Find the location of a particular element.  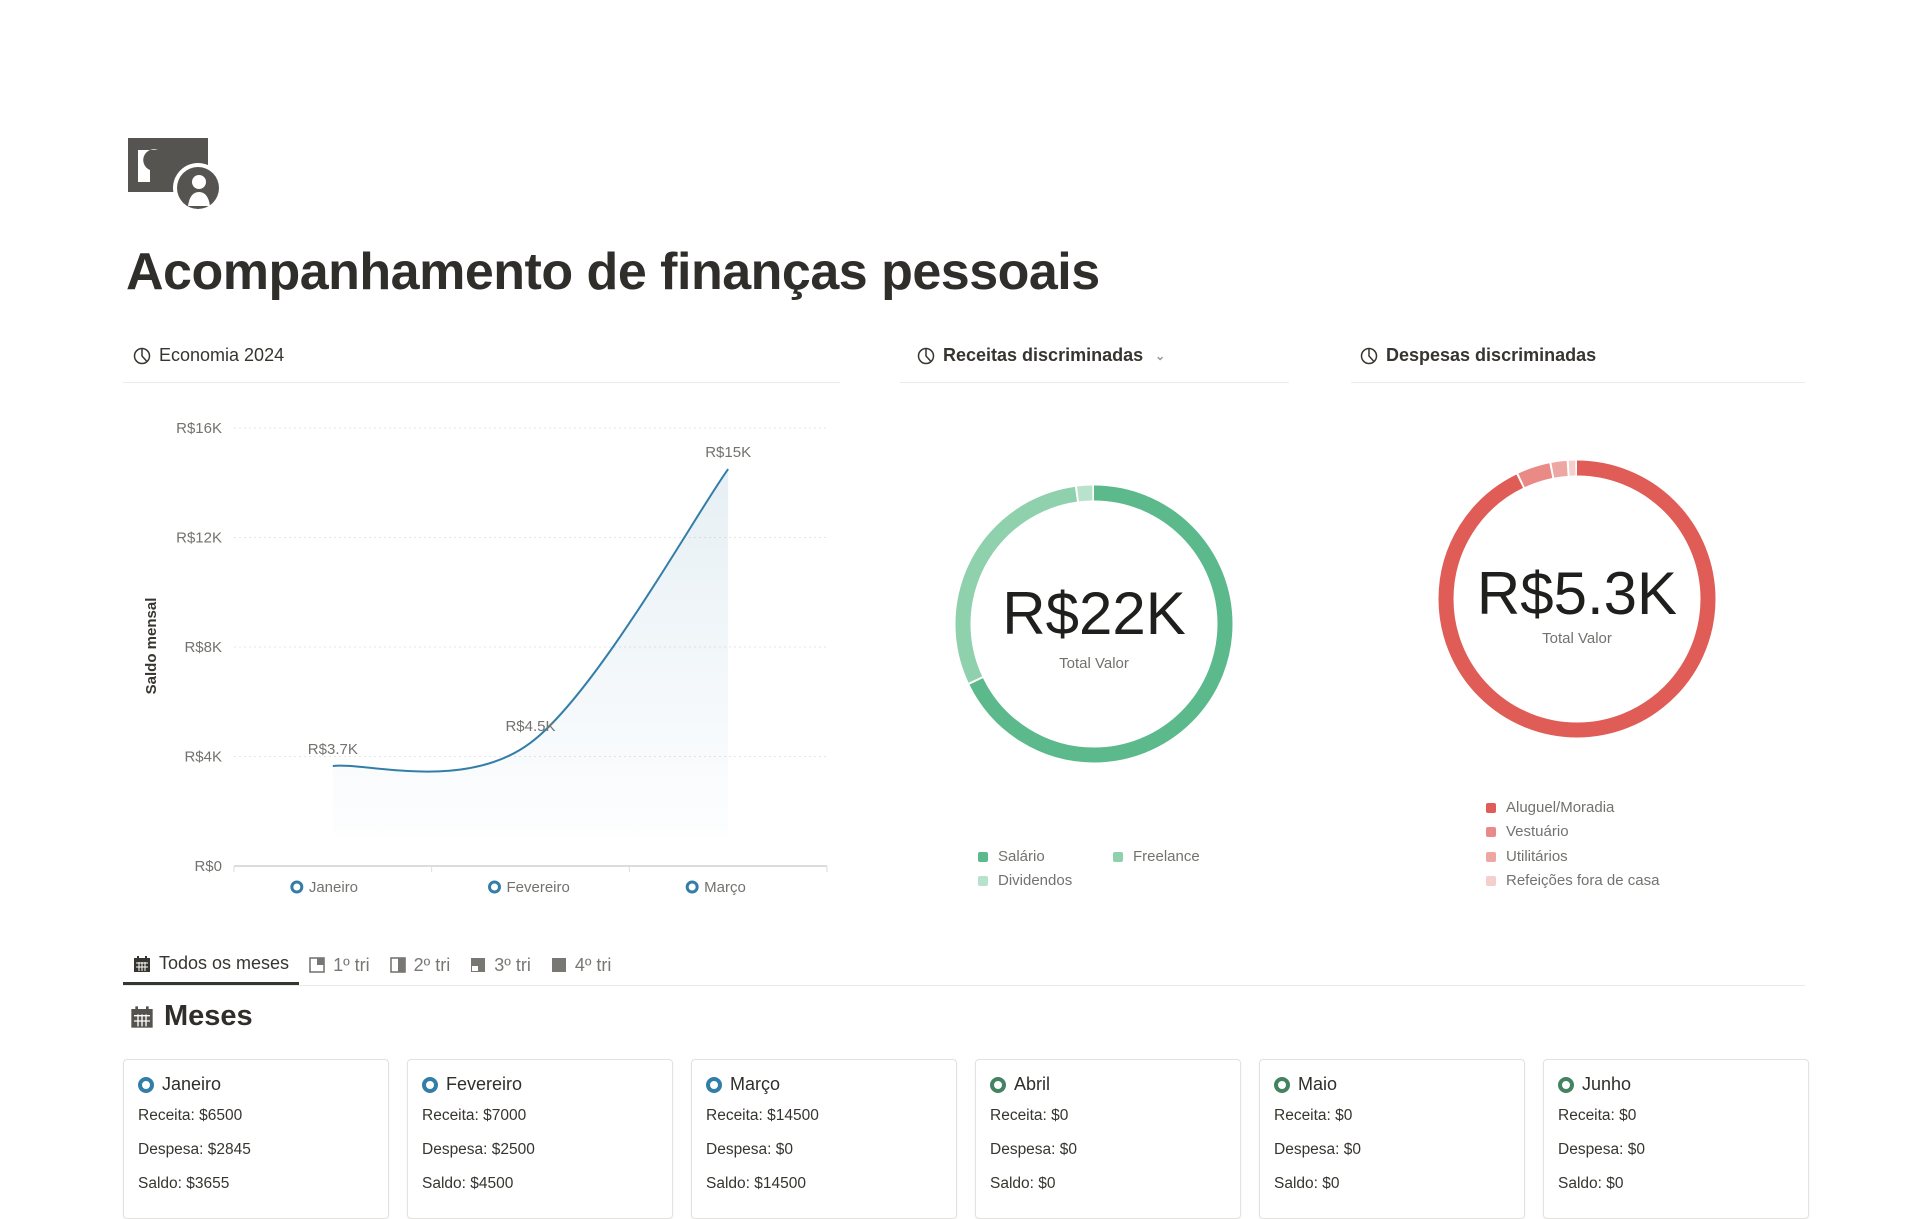

y-tick-label: R$4K is located at coordinates (203, 757).